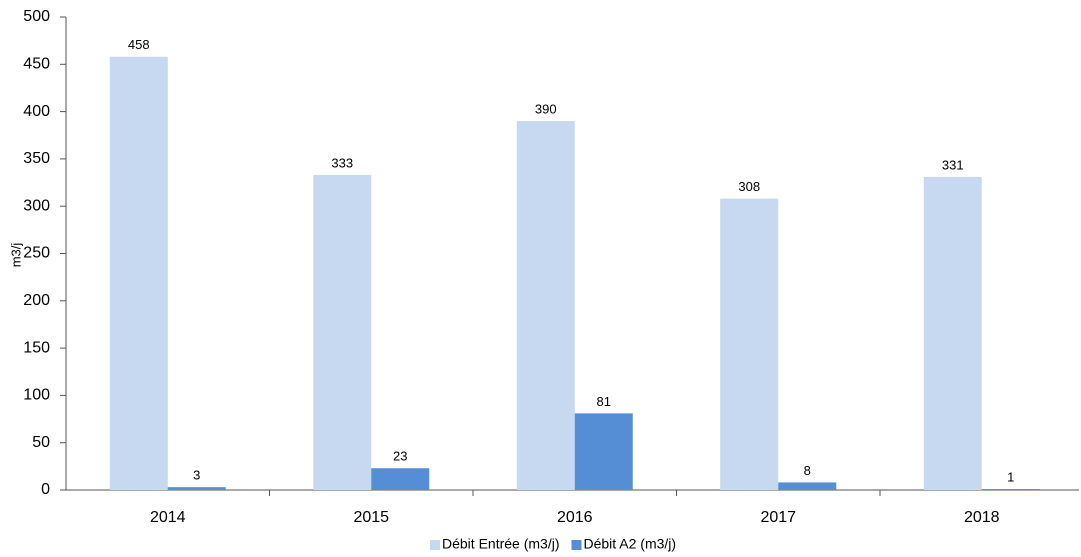 This screenshot has width=1081, height=557. Describe the element at coordinates (36, 111) in the screenshot. I see `y-tick-label: 400` at that location.